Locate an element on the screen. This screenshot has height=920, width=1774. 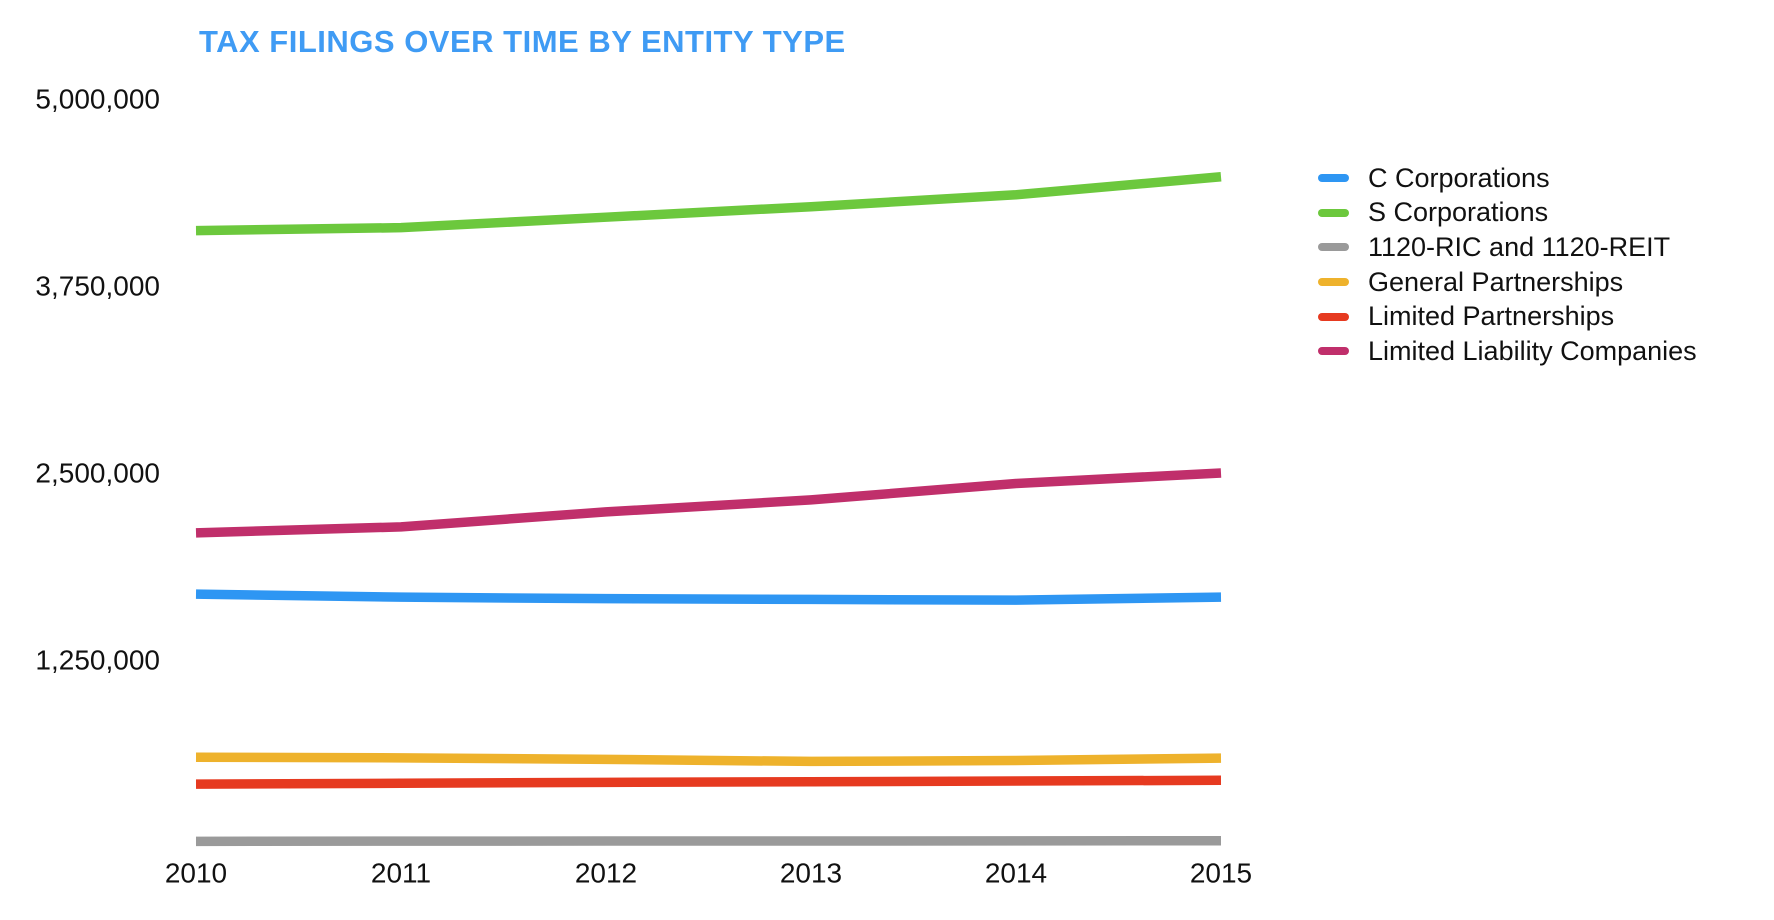
chart-title: TAX FILINGS OVER TIME BY ENTITY TYPE is located at coordinates (522, 41).